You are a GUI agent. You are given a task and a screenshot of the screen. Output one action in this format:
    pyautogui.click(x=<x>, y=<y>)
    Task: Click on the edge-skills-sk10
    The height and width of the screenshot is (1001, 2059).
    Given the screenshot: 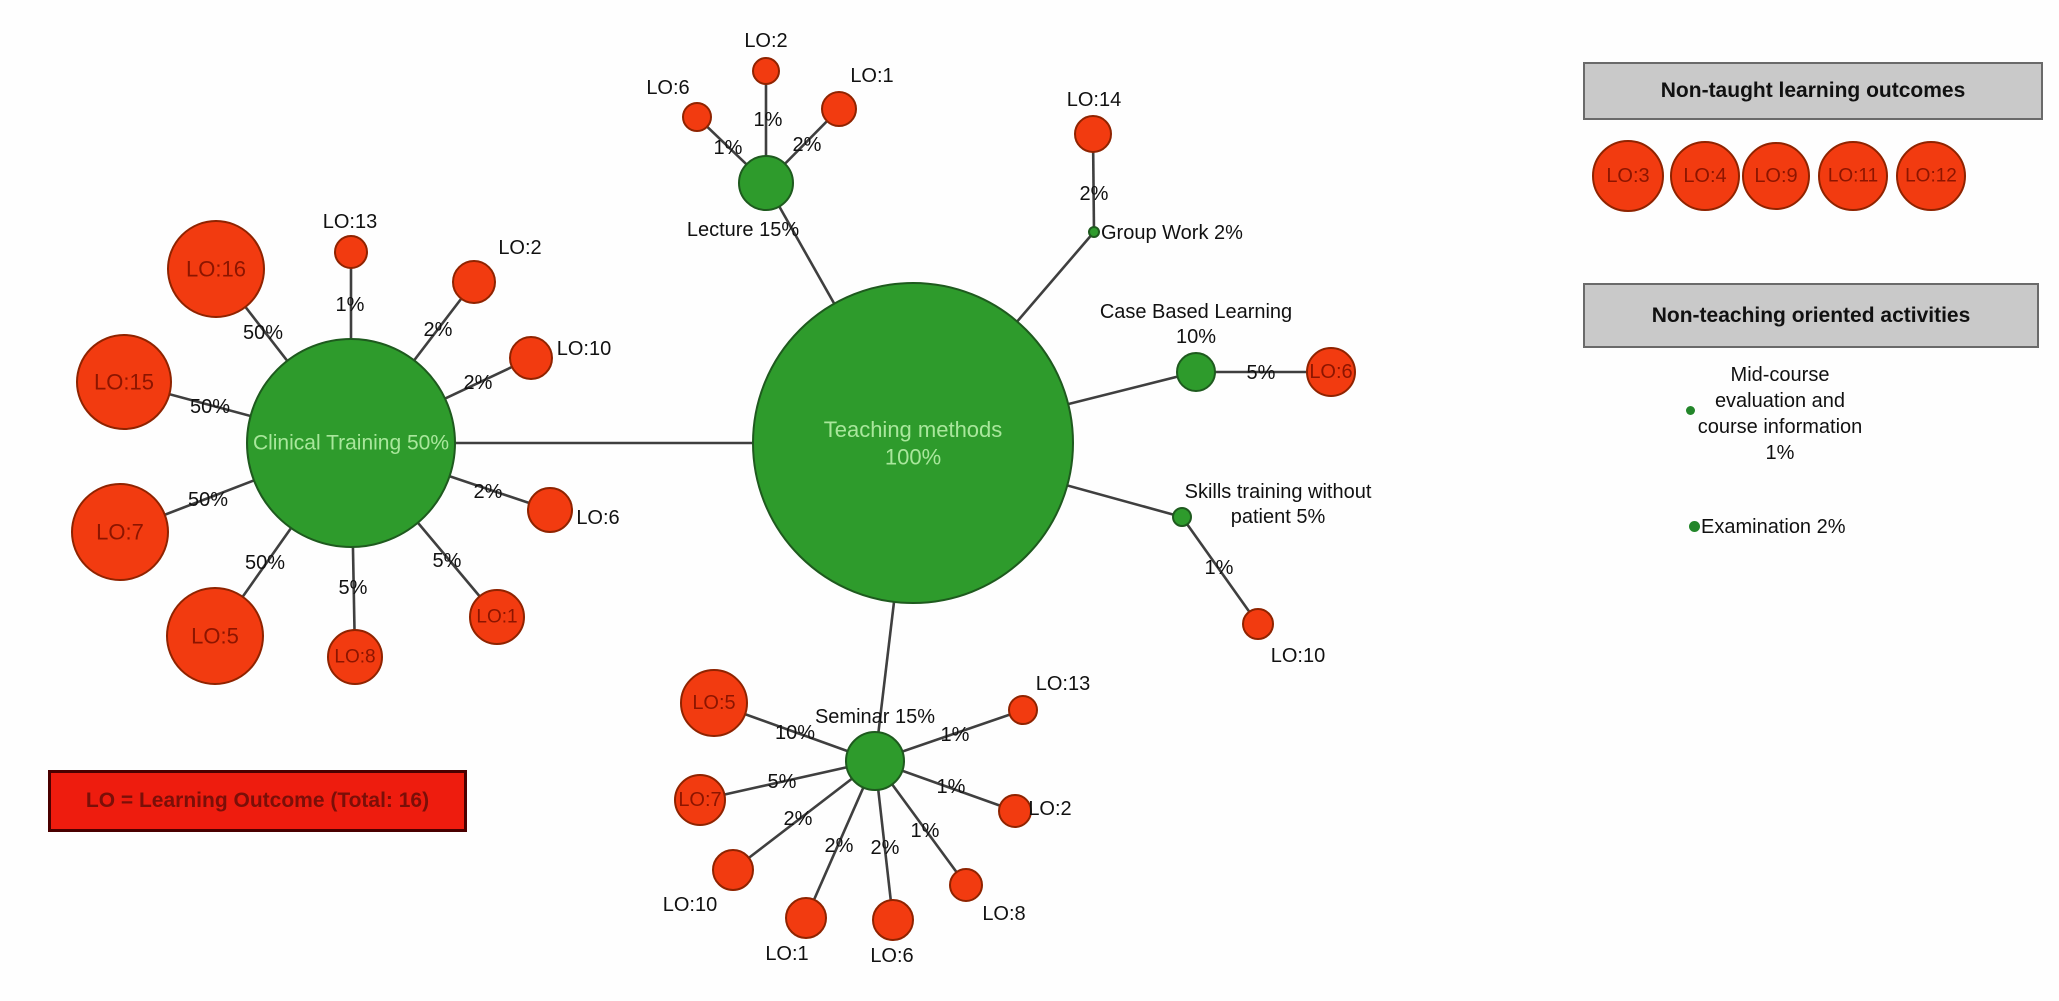 What is the action you would take?
    pyautogui.click(x=1220, y=570)
    